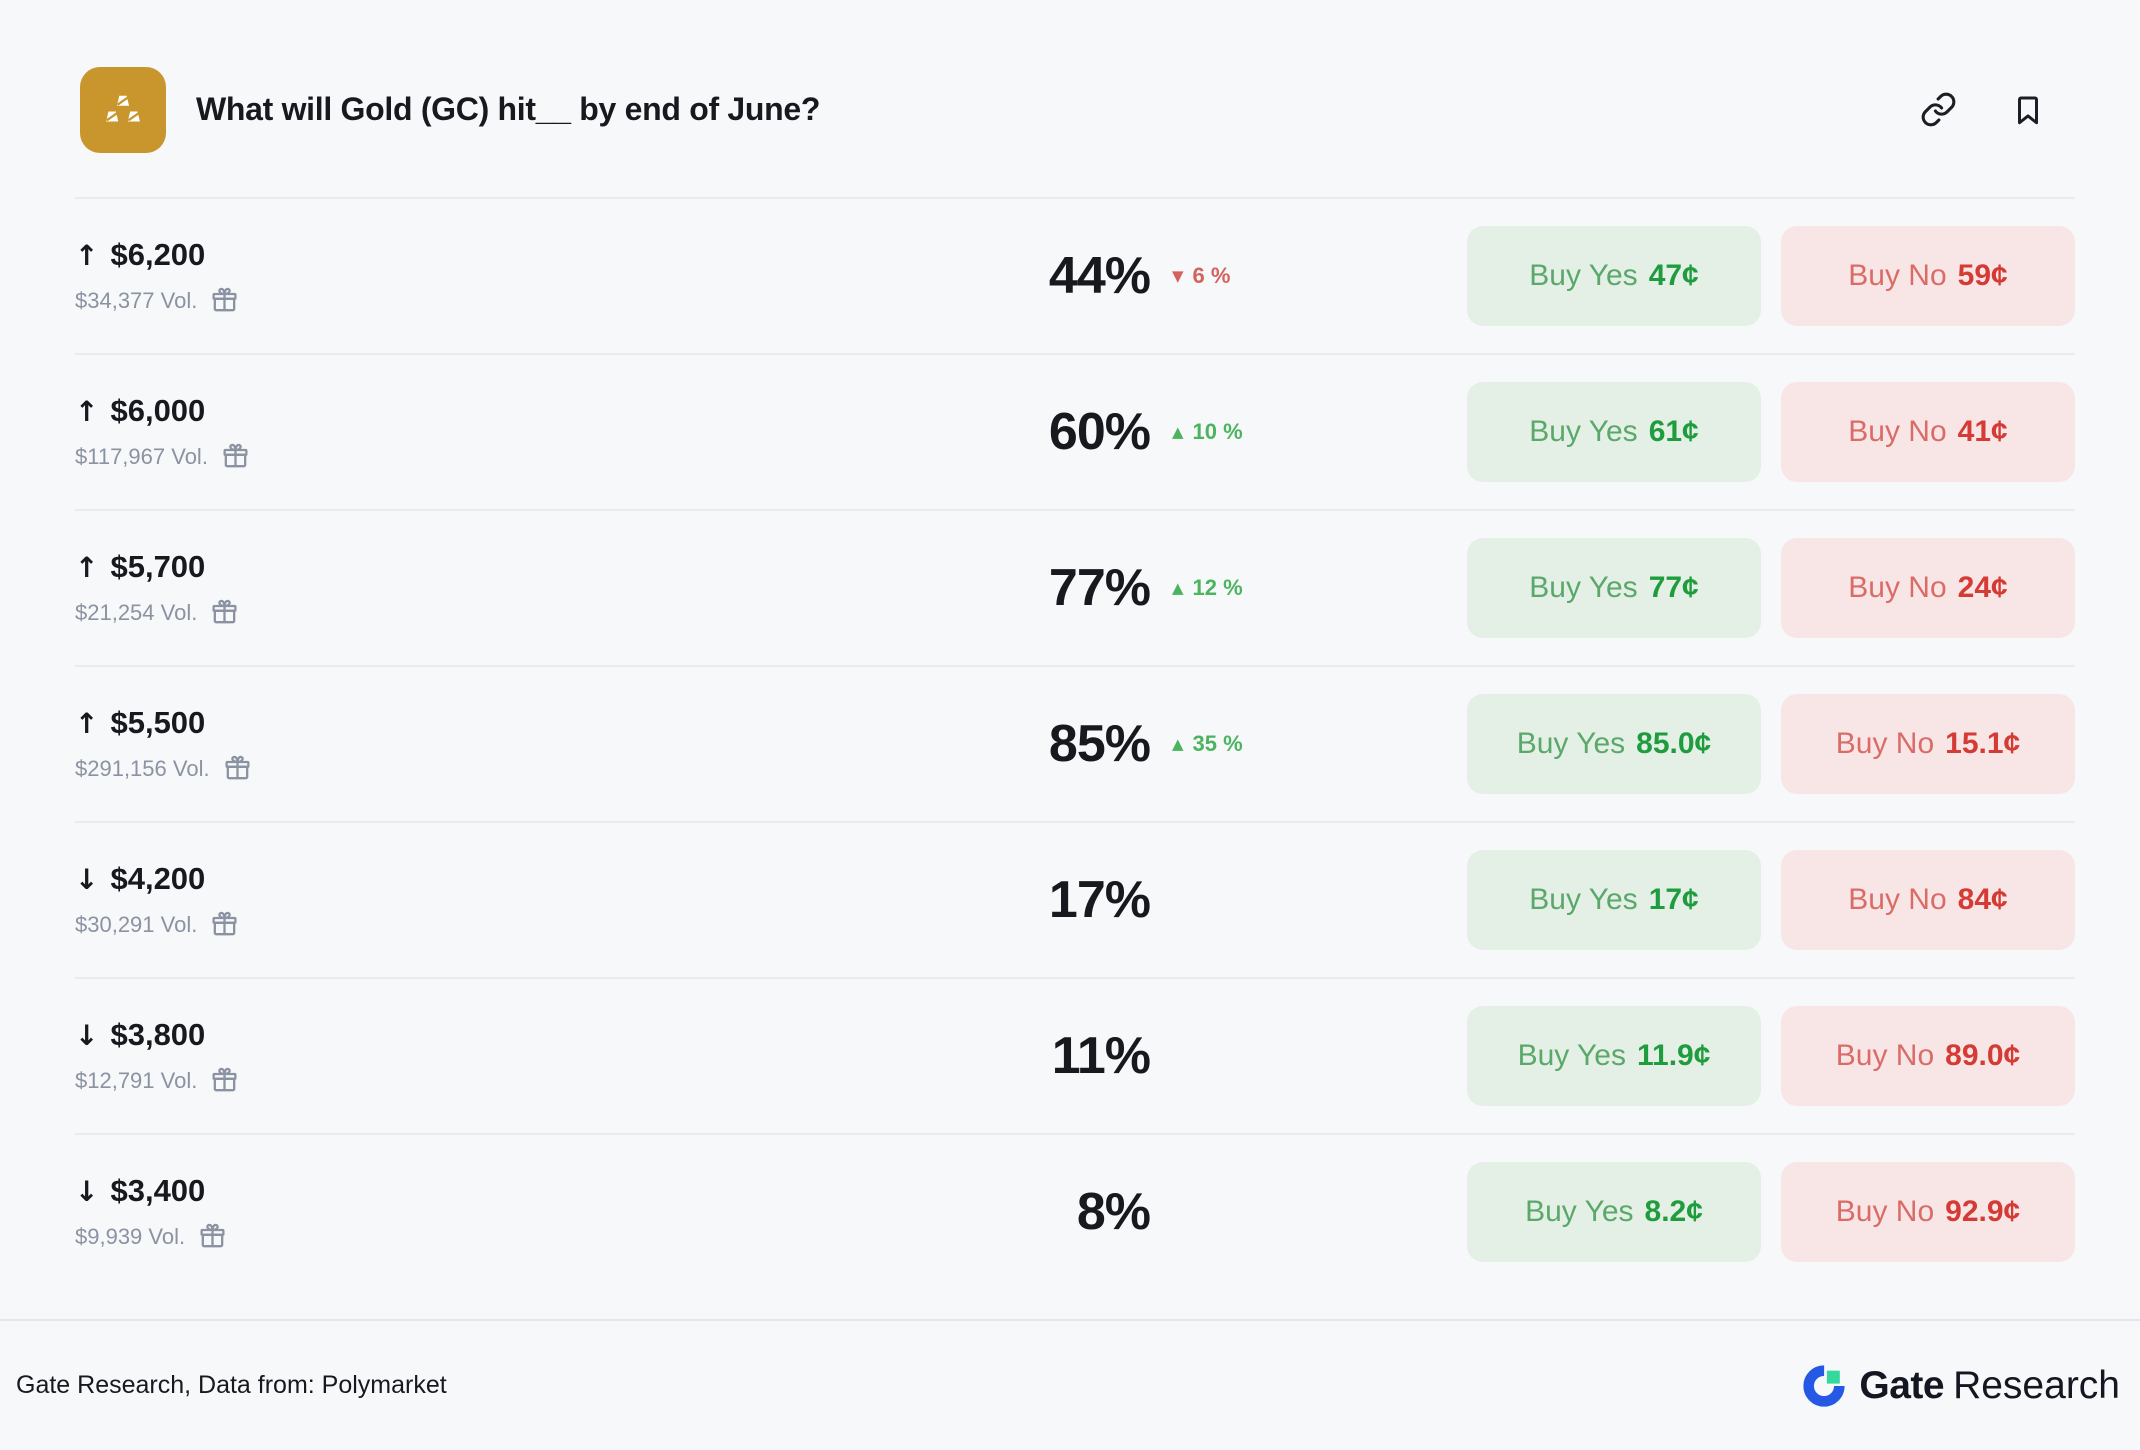 Image resolution: width=2140 pixels, height=1450 pixels. Describe the element at coordinates (1247, 744) in the screenshot. I see `change-indicator: ▲ 35 %` at that location.